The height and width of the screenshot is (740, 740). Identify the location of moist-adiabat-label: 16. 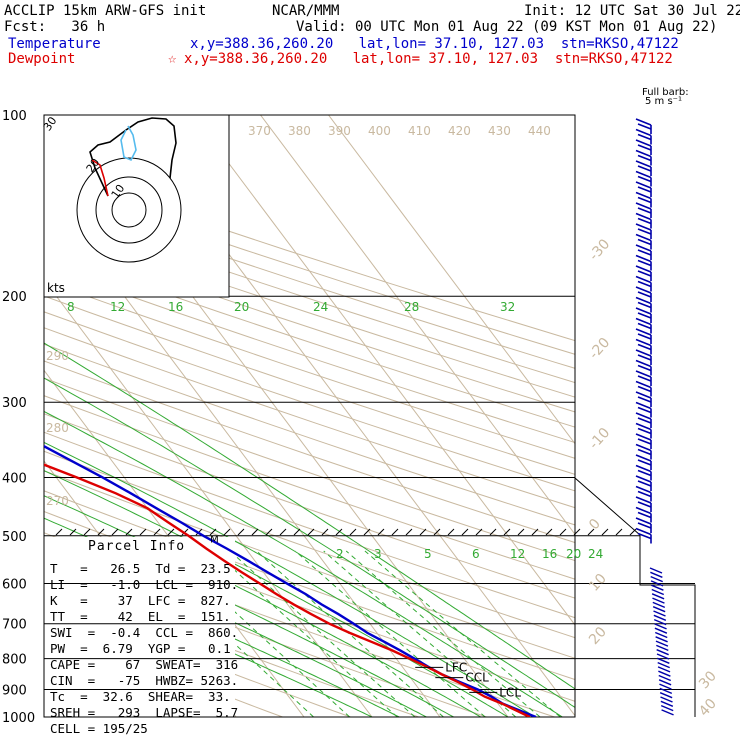
(175, 307).